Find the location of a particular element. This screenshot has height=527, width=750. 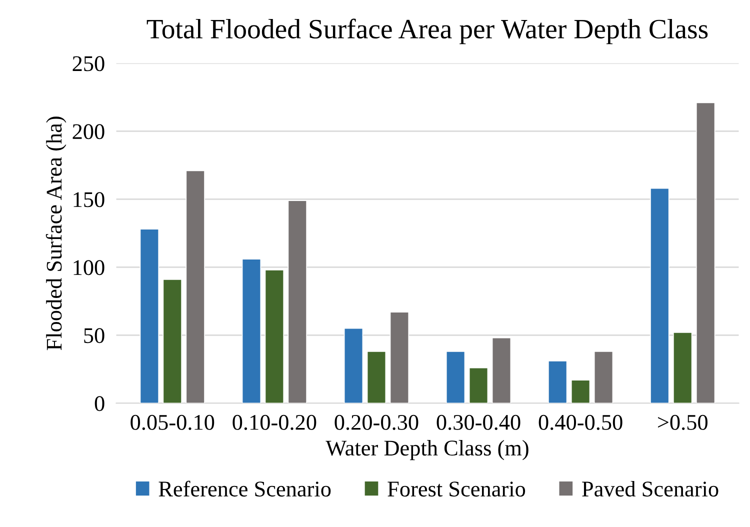

x-tick-label: 0.40-0.50 is located at coordinates (580, 422).